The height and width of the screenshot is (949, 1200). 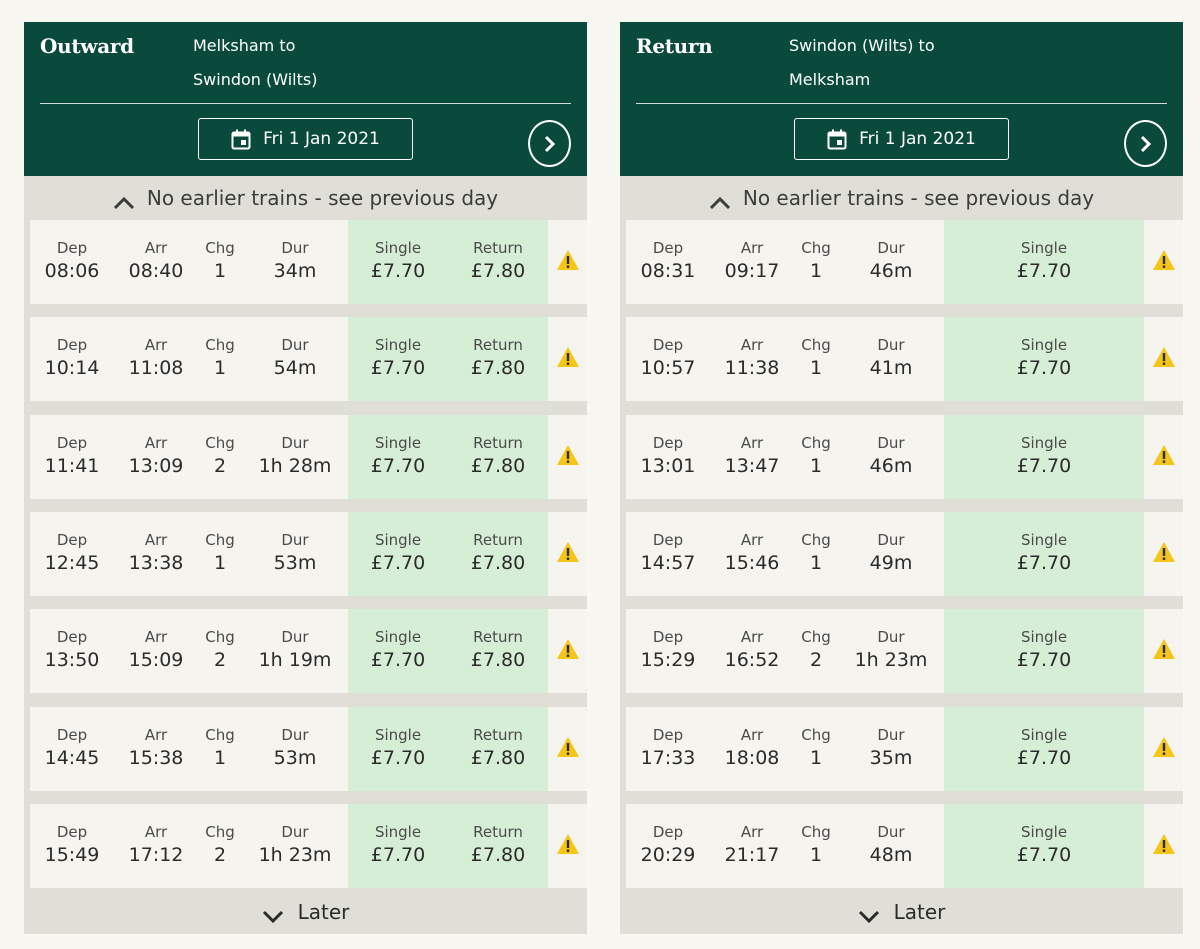 I want to click on return-date-button: Fri 1 Jan 2021, so click(x=901, y=139).